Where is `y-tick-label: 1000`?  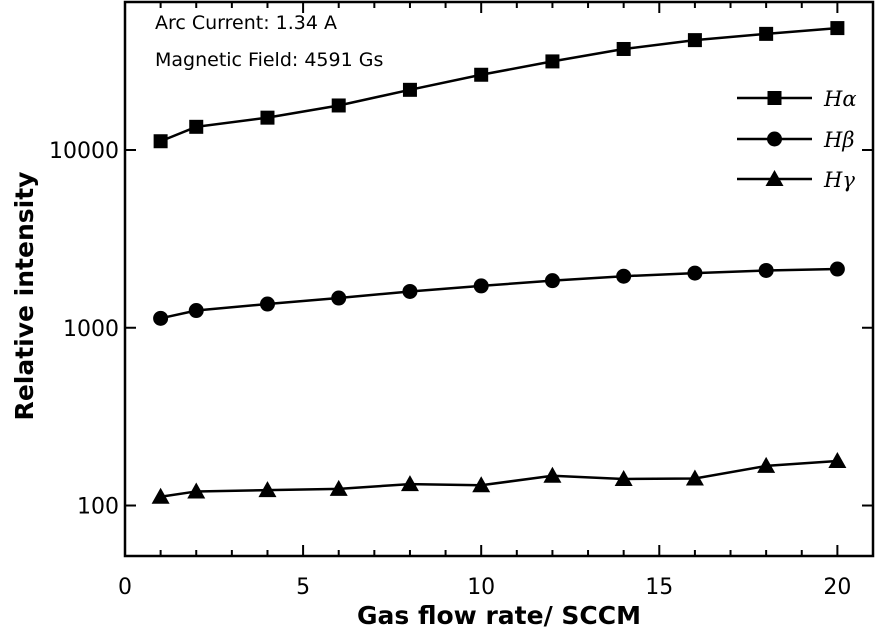
y-tick-label: 1000 is located at coordinates (91, 329).